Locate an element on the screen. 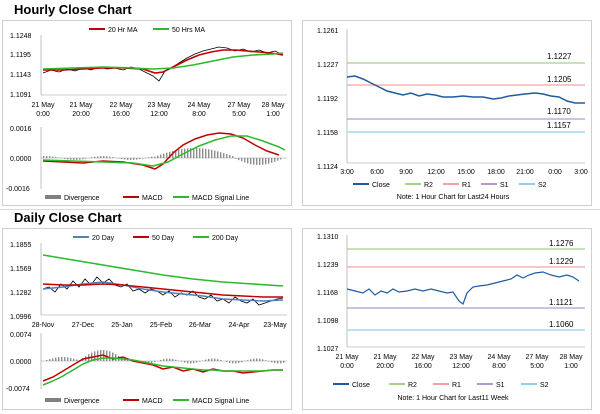 The image size is (600, 414). y-tick: -0.0016 is located at coordinates (18, 189).